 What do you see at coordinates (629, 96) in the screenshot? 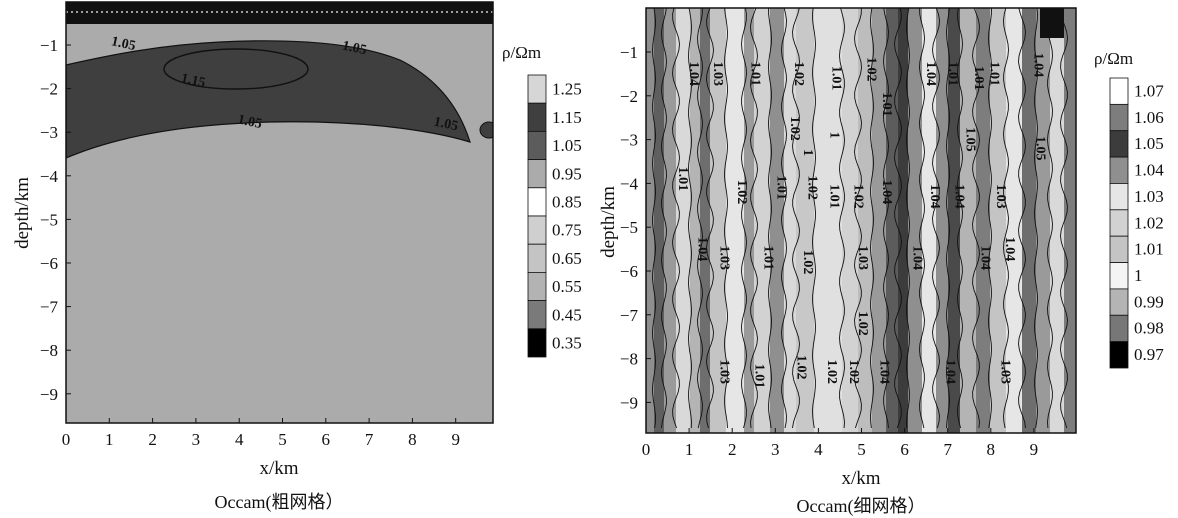
I see `y-tick-label: −2` at bounding box center [629, 96].